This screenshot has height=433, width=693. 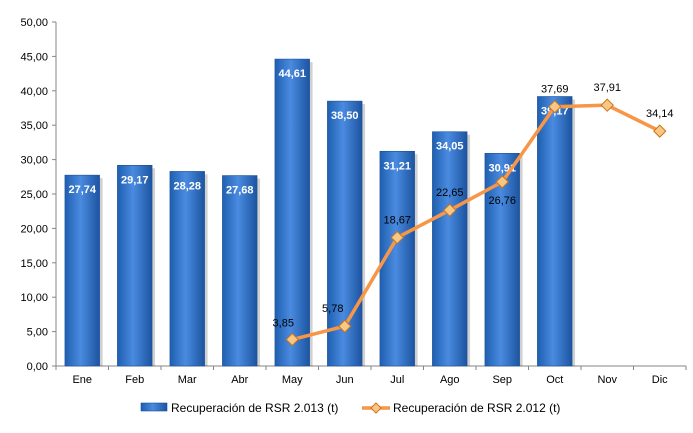 I want to click on bar-data-label: 27,74, so click(x=82, y=190).